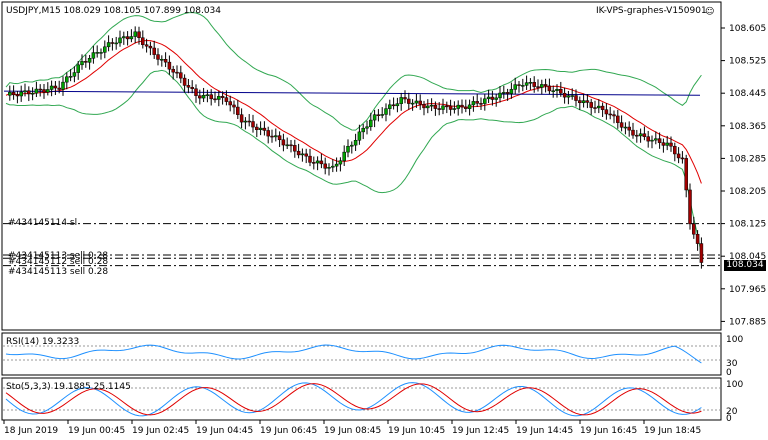 The height and width of the screenshot is (440, 768). Describe the element at coordinates (68, 387) in the screenshot. I see `stoch-label: Sto(5,3,3) 19.1885 25.1145` at that location.